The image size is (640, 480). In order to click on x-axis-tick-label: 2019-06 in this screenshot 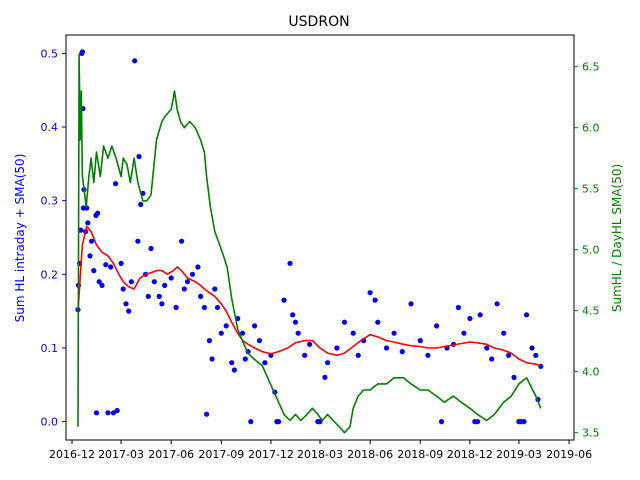, I will do `click(569, 454)`.